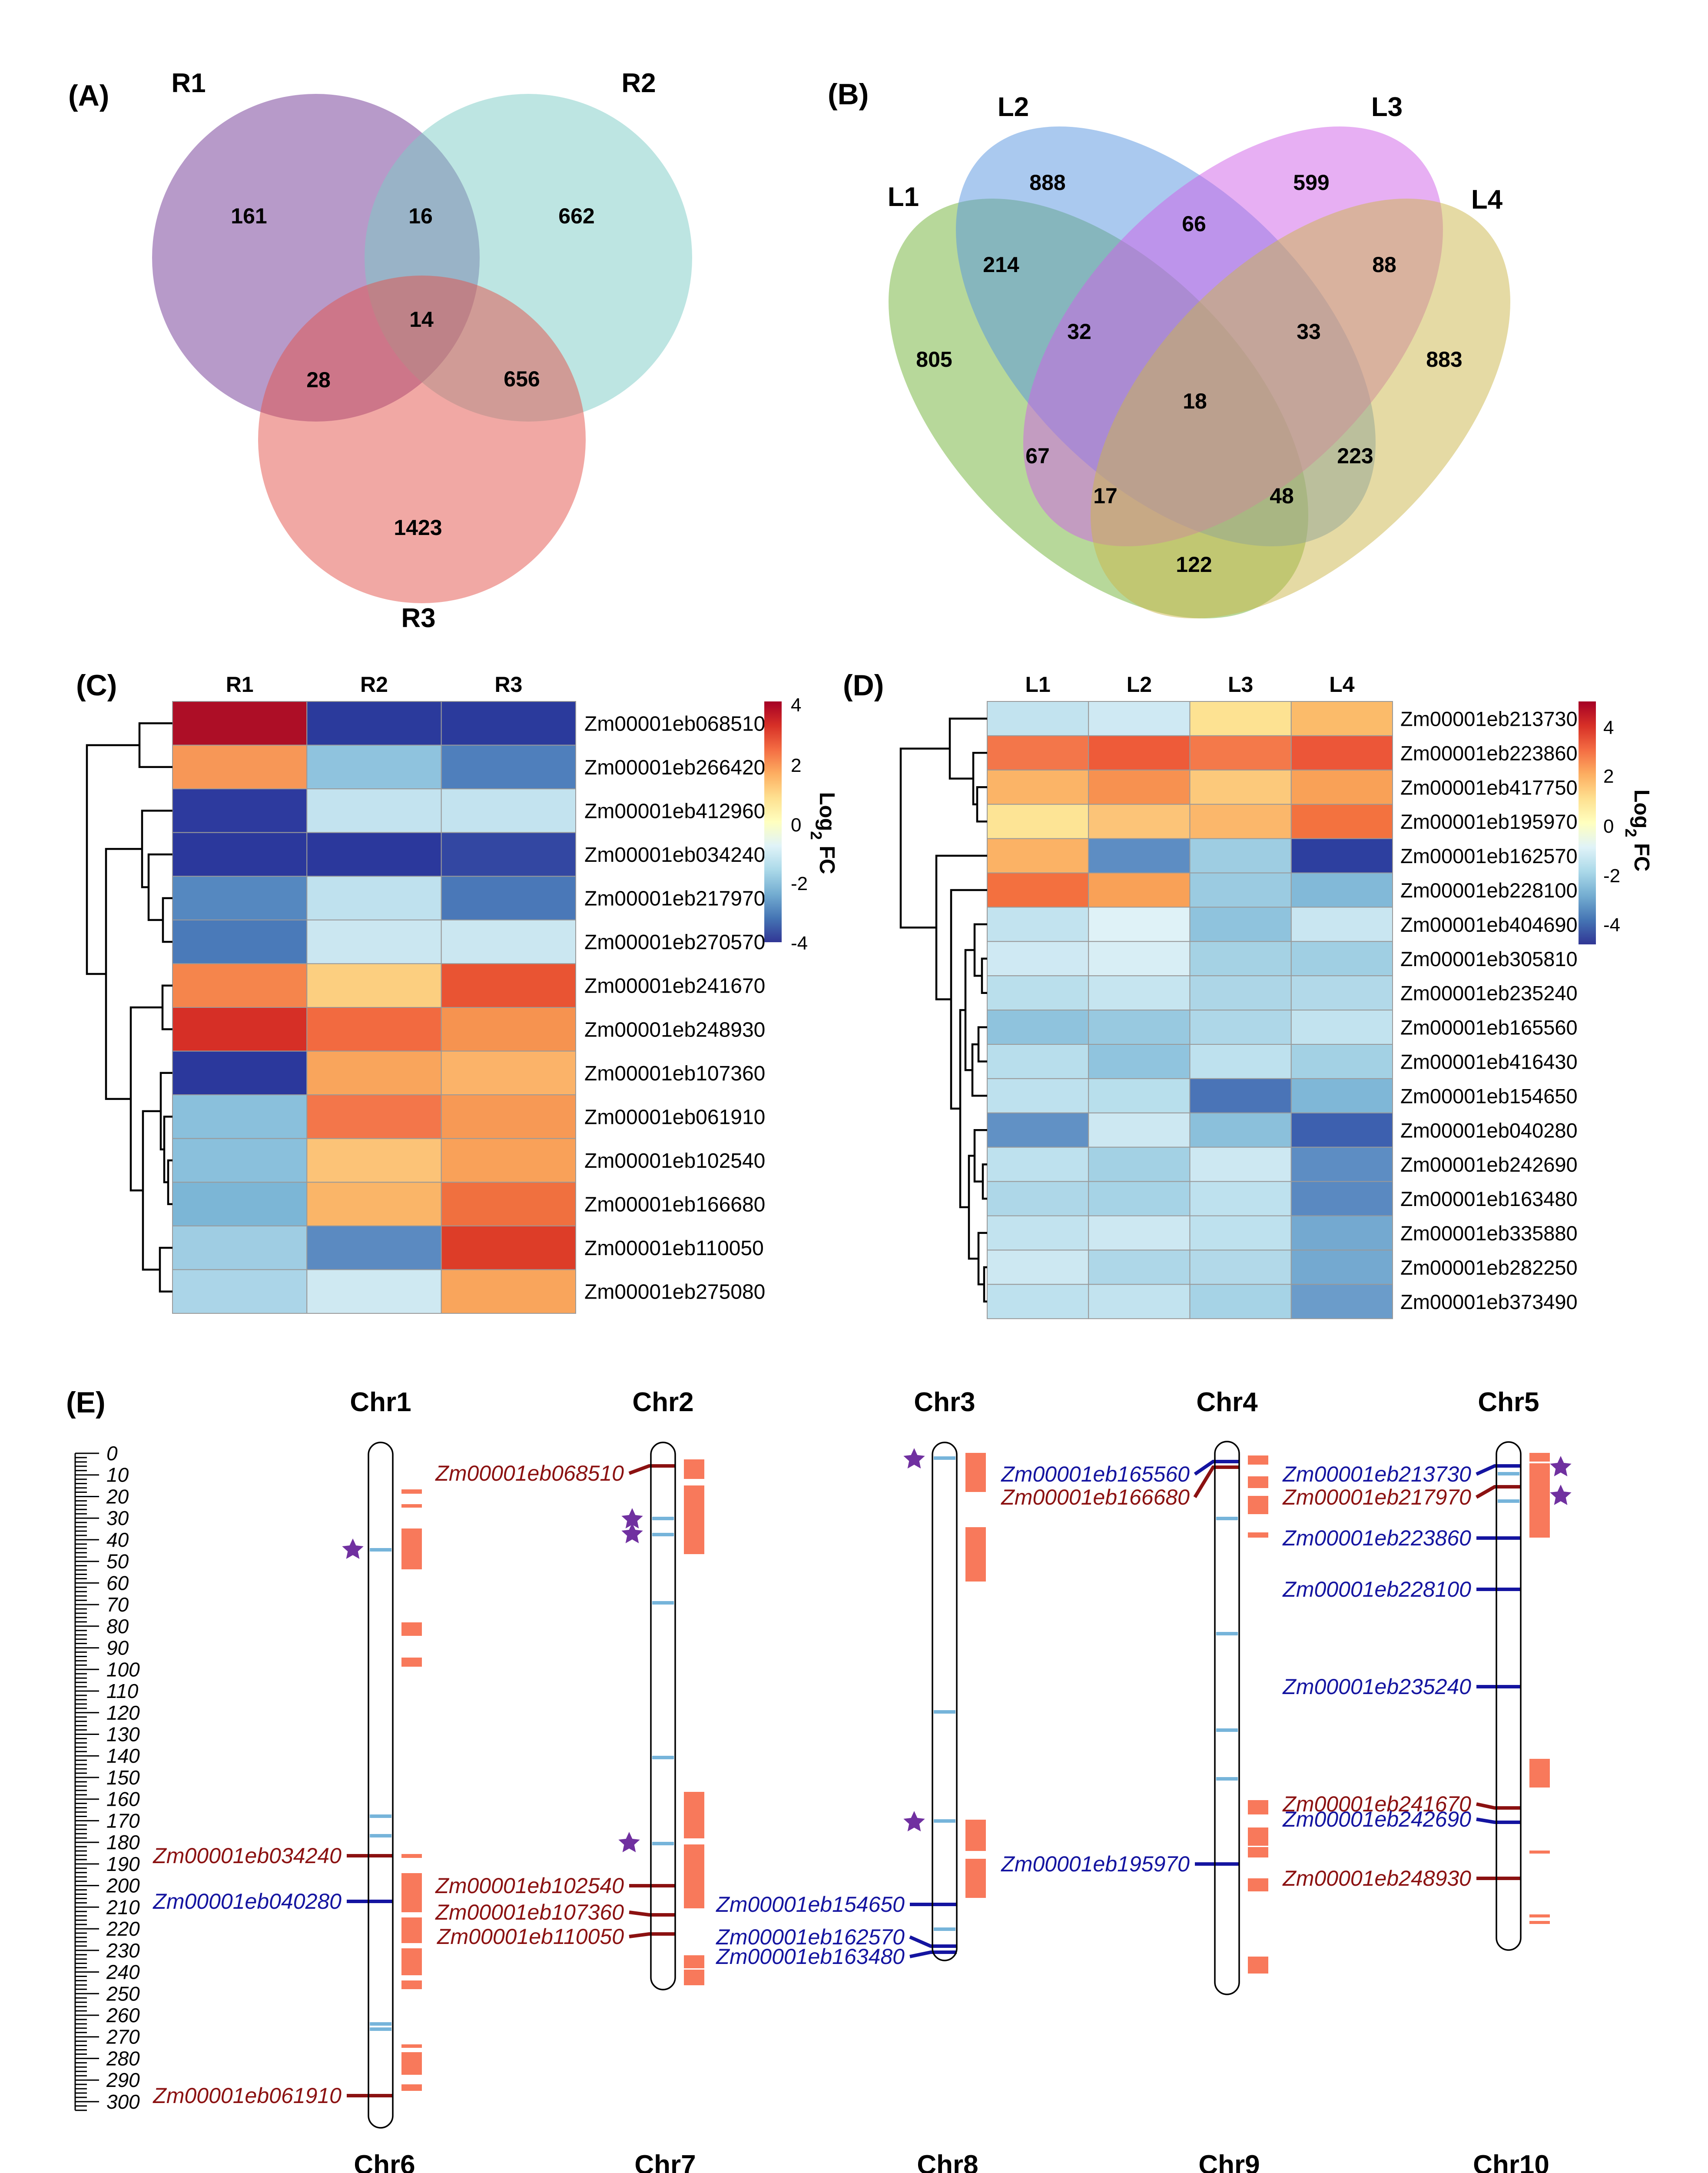  What do you see at coordinates (1355, 456) in the screenshot?
I see `svg-text: 223` at bounding box center [1355, 456].